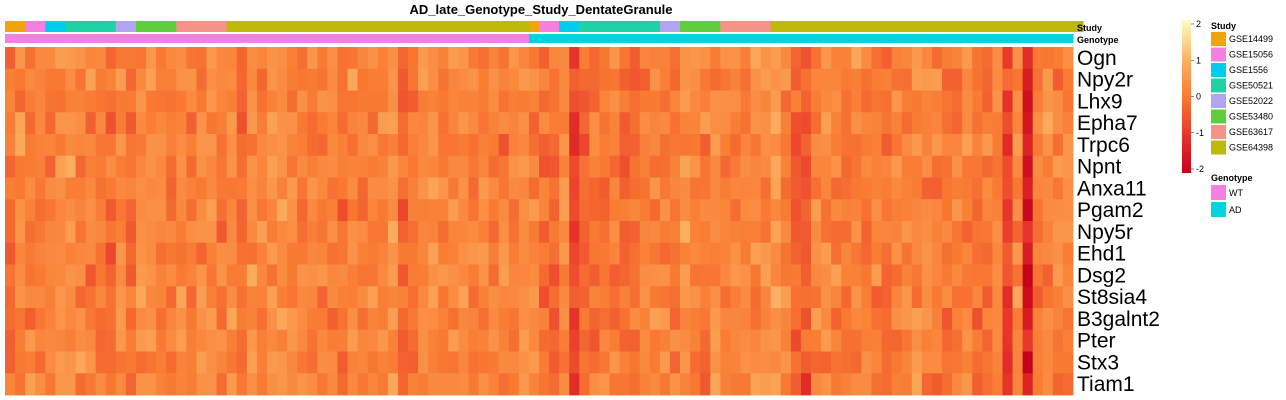 This screenshot has width=1286, height=400. I want to click on study-block, so click(927, 26).